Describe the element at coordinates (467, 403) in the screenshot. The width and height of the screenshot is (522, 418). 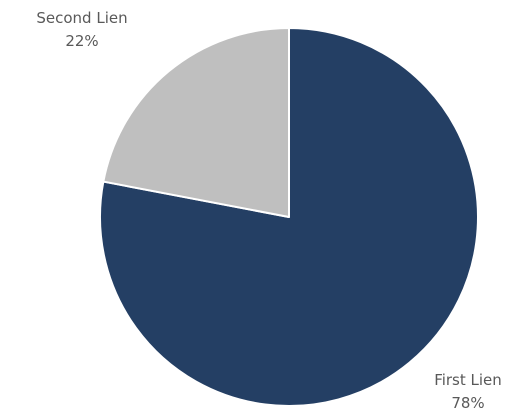
I see `slice-value-first-lien: 78%` at that location.